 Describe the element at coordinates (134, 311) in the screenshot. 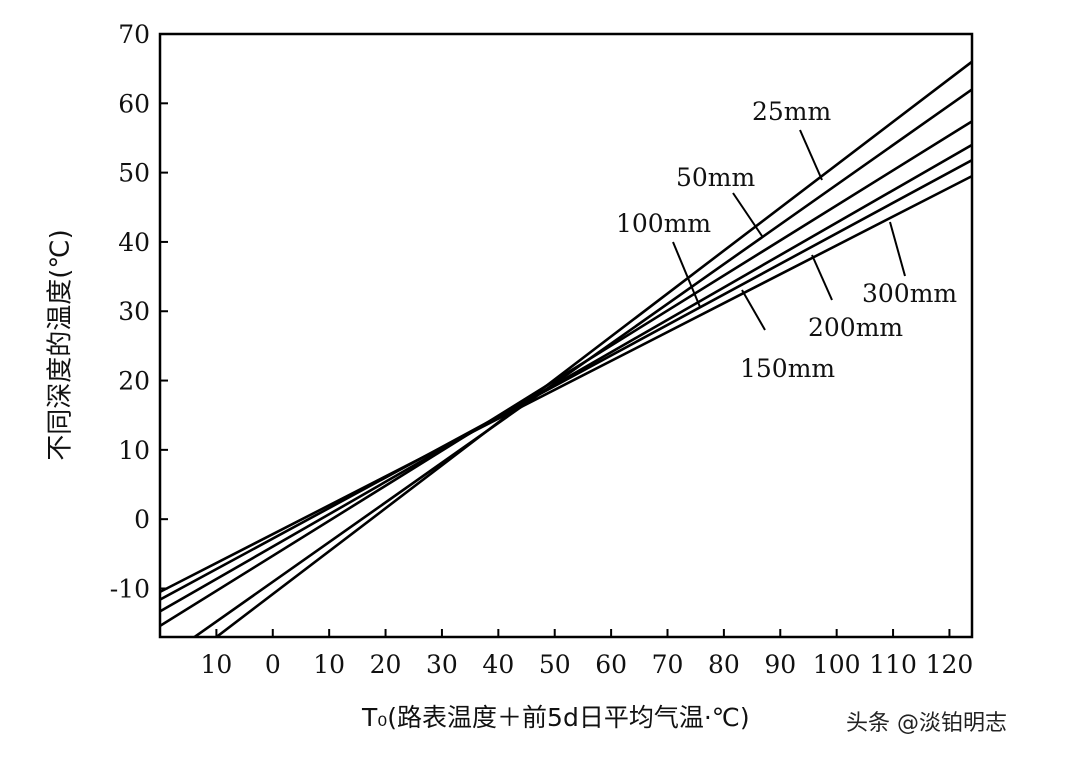

I see `y-tick-label: 30` at that location.